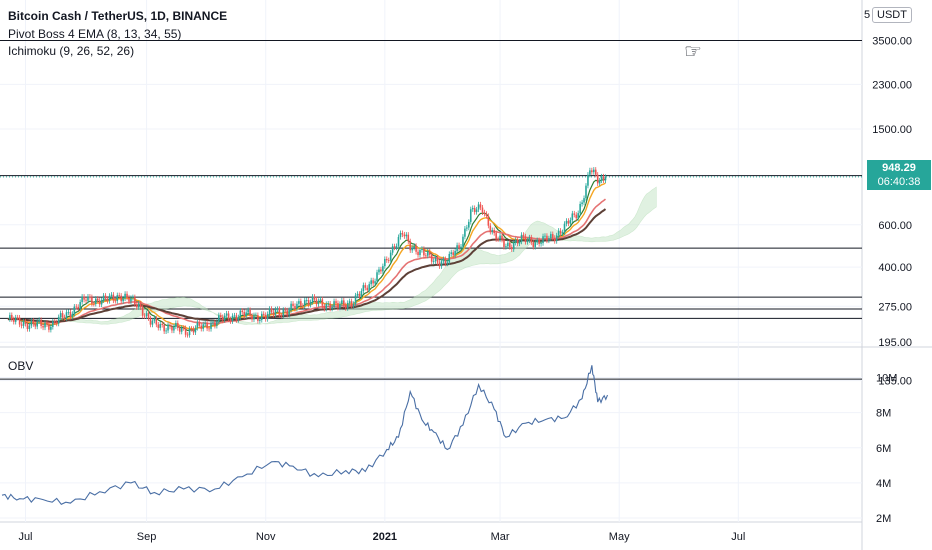  I want to click on bar-countdown: 06:40:38, so click(899, 182).